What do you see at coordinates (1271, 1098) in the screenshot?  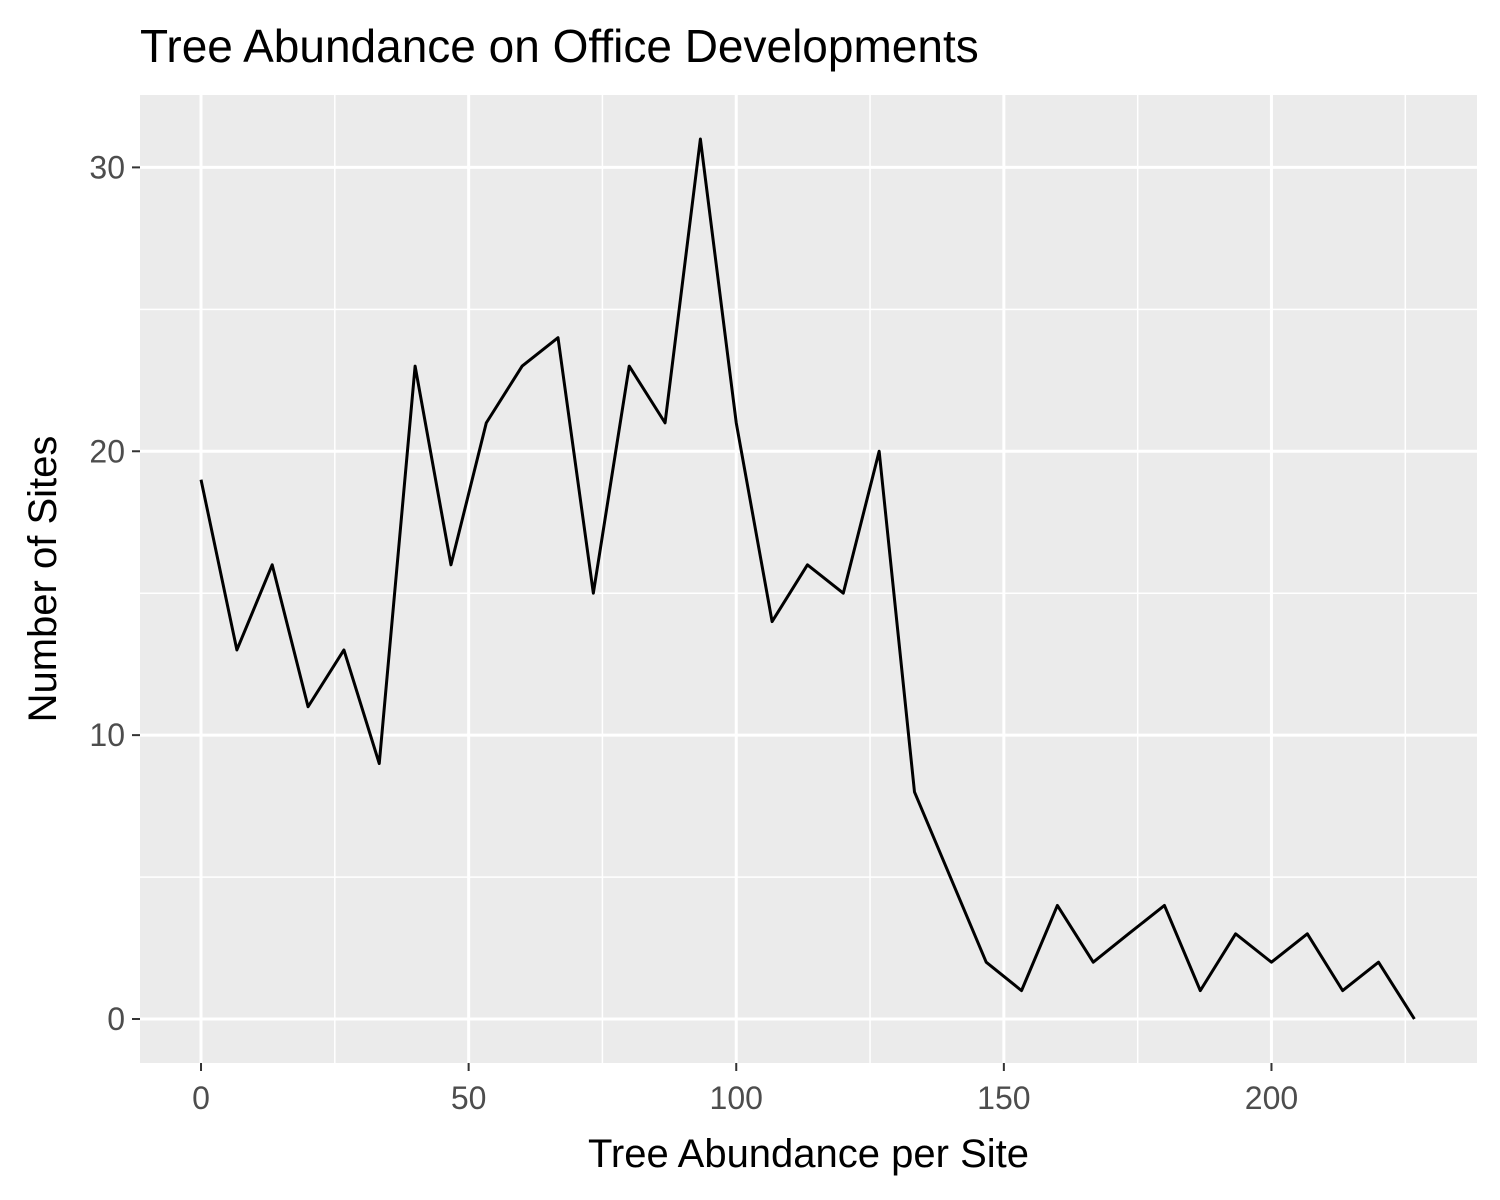 I see `x-tick-label: 200` at bounding box center [1271, 1098].